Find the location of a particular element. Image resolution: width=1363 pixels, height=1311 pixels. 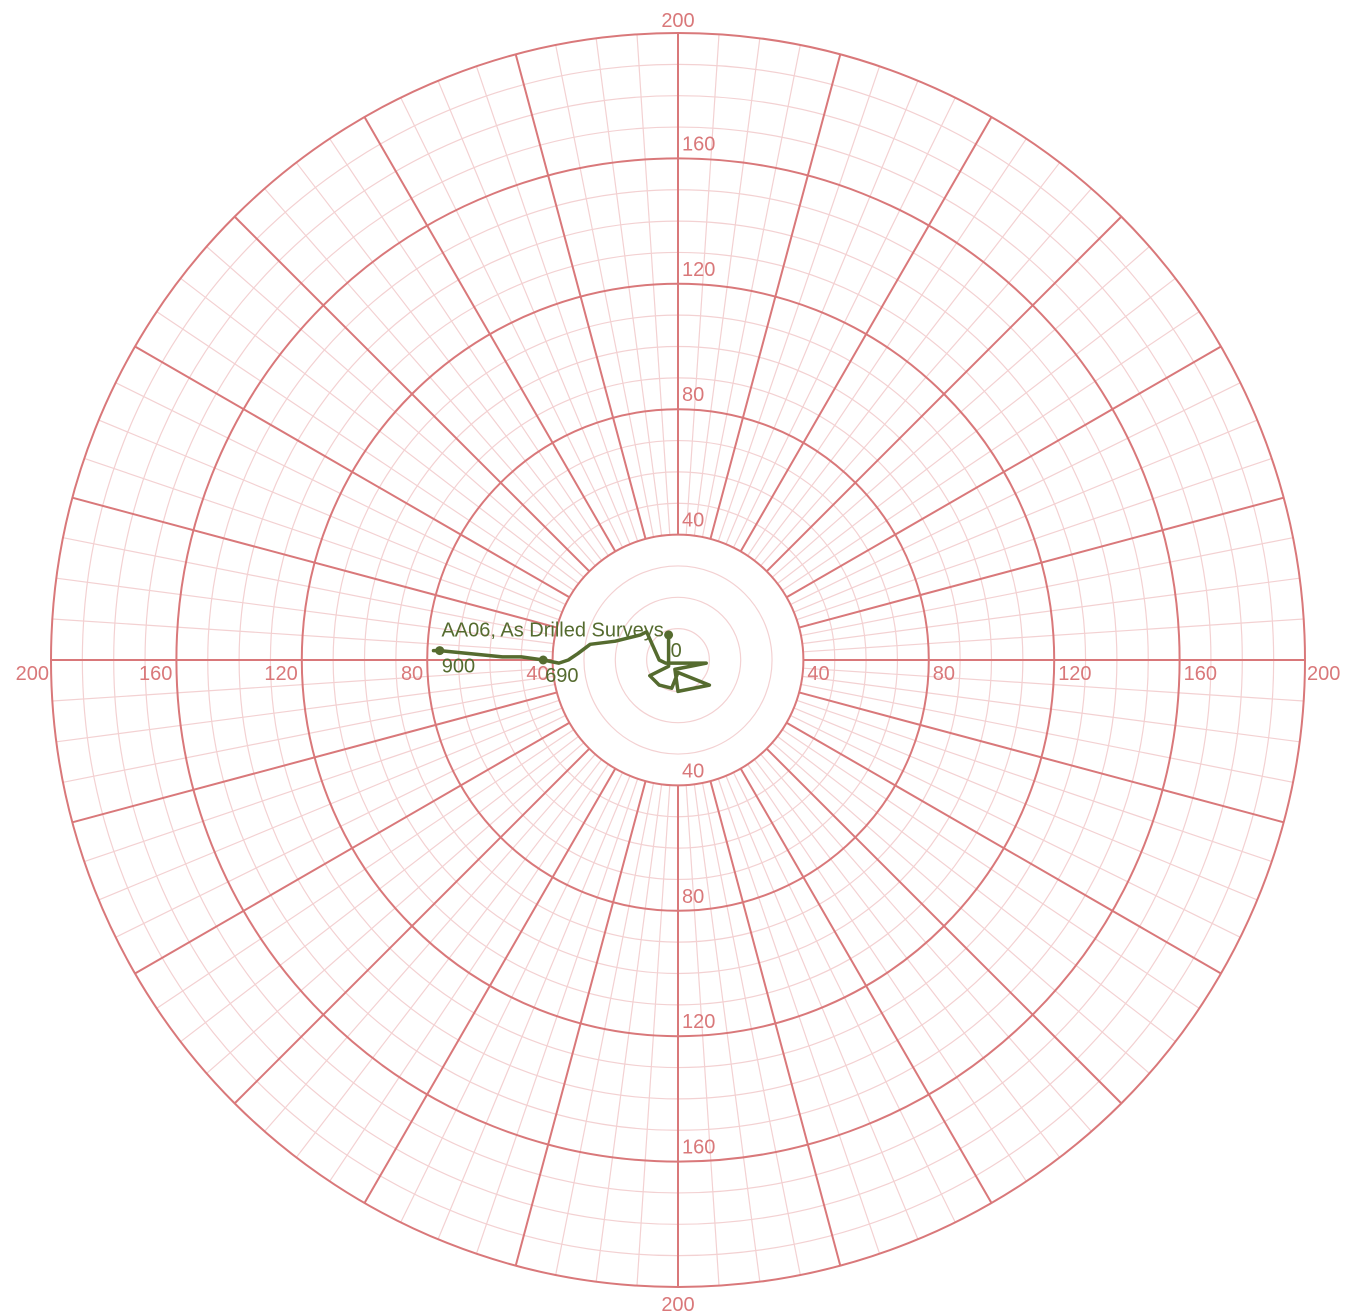

tick-label-left: 40 is located at coordinates (537, 674).